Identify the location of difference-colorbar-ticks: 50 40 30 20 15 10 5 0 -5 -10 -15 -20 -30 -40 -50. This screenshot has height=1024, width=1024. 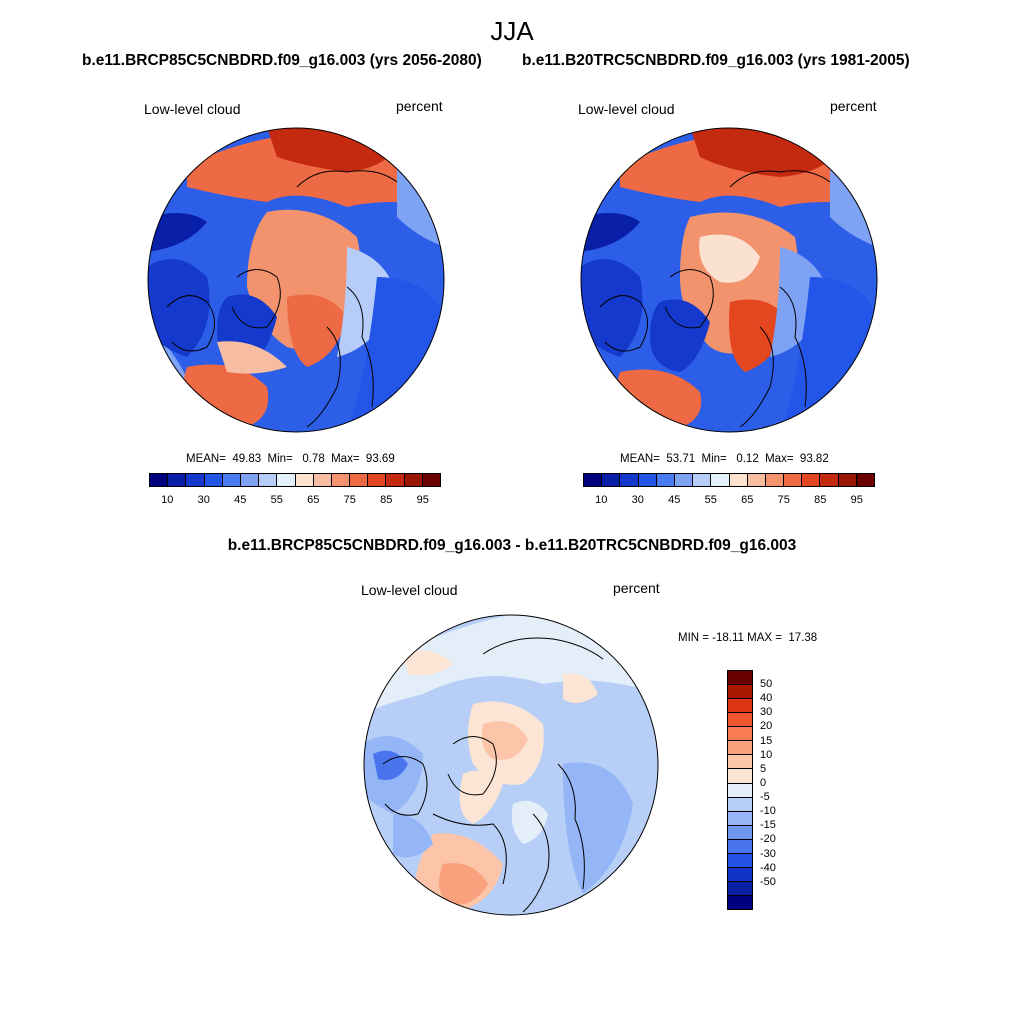
(780, 790).